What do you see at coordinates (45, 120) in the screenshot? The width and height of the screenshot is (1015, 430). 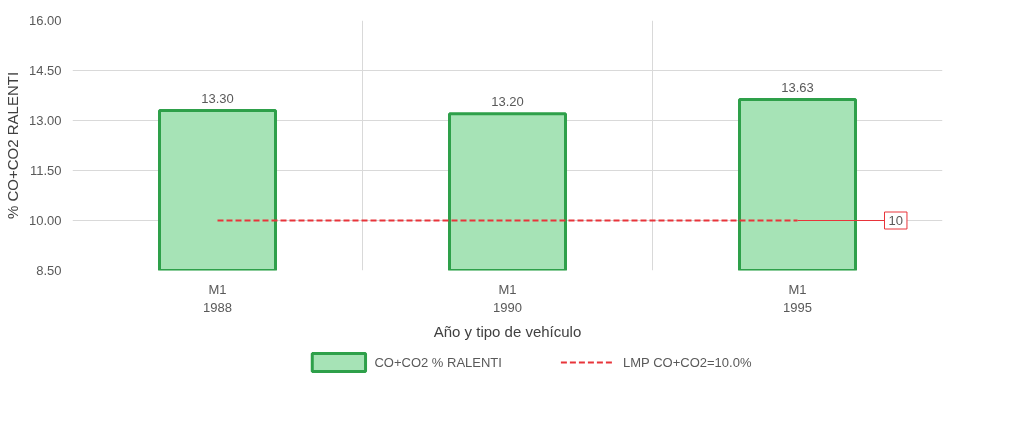 I see `y-tick-label: 13.00` at bounding box center [45, 120].